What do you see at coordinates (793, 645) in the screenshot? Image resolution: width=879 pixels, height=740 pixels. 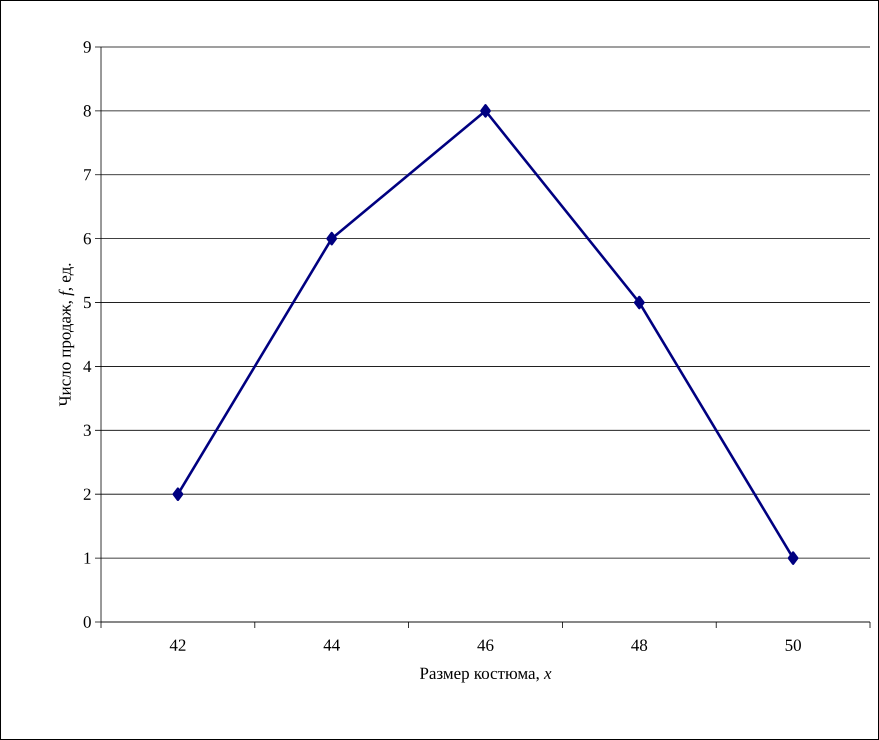 I see `x-tick-label: 50` at bounding box center [793, 645].